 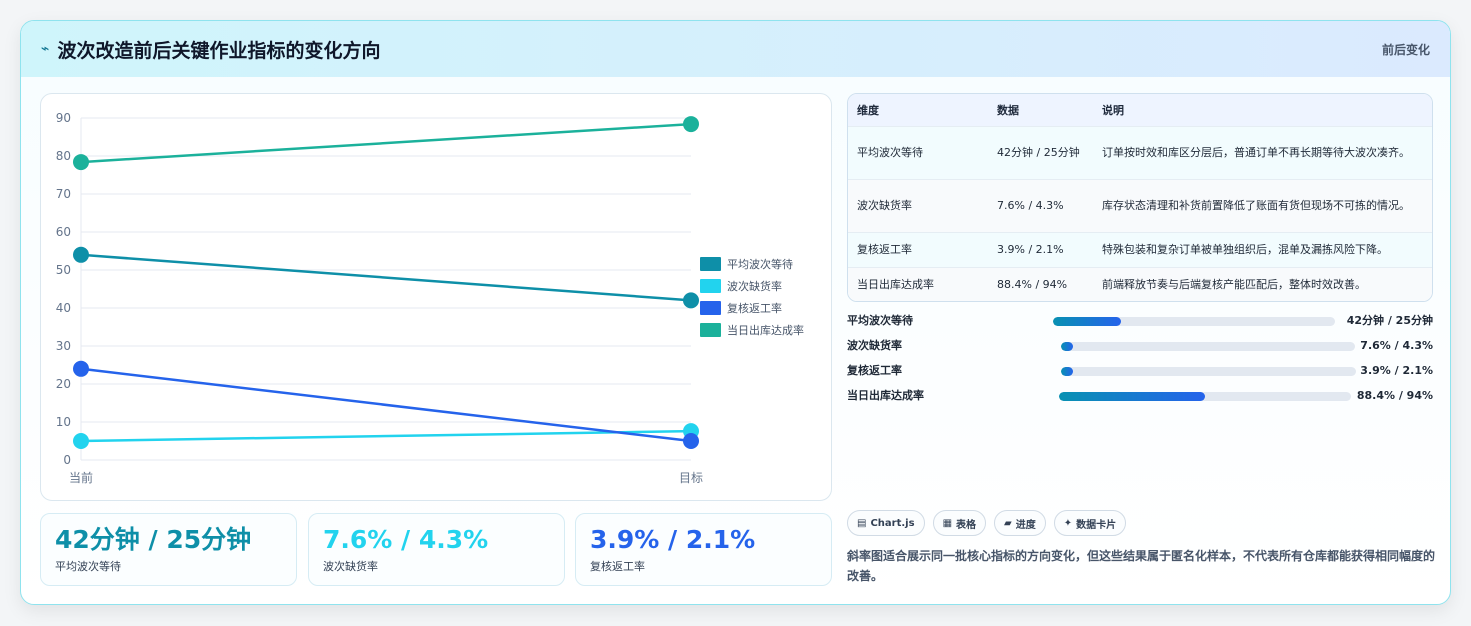 I want to click on column-header: 数据, so click(x=1040, y=110).